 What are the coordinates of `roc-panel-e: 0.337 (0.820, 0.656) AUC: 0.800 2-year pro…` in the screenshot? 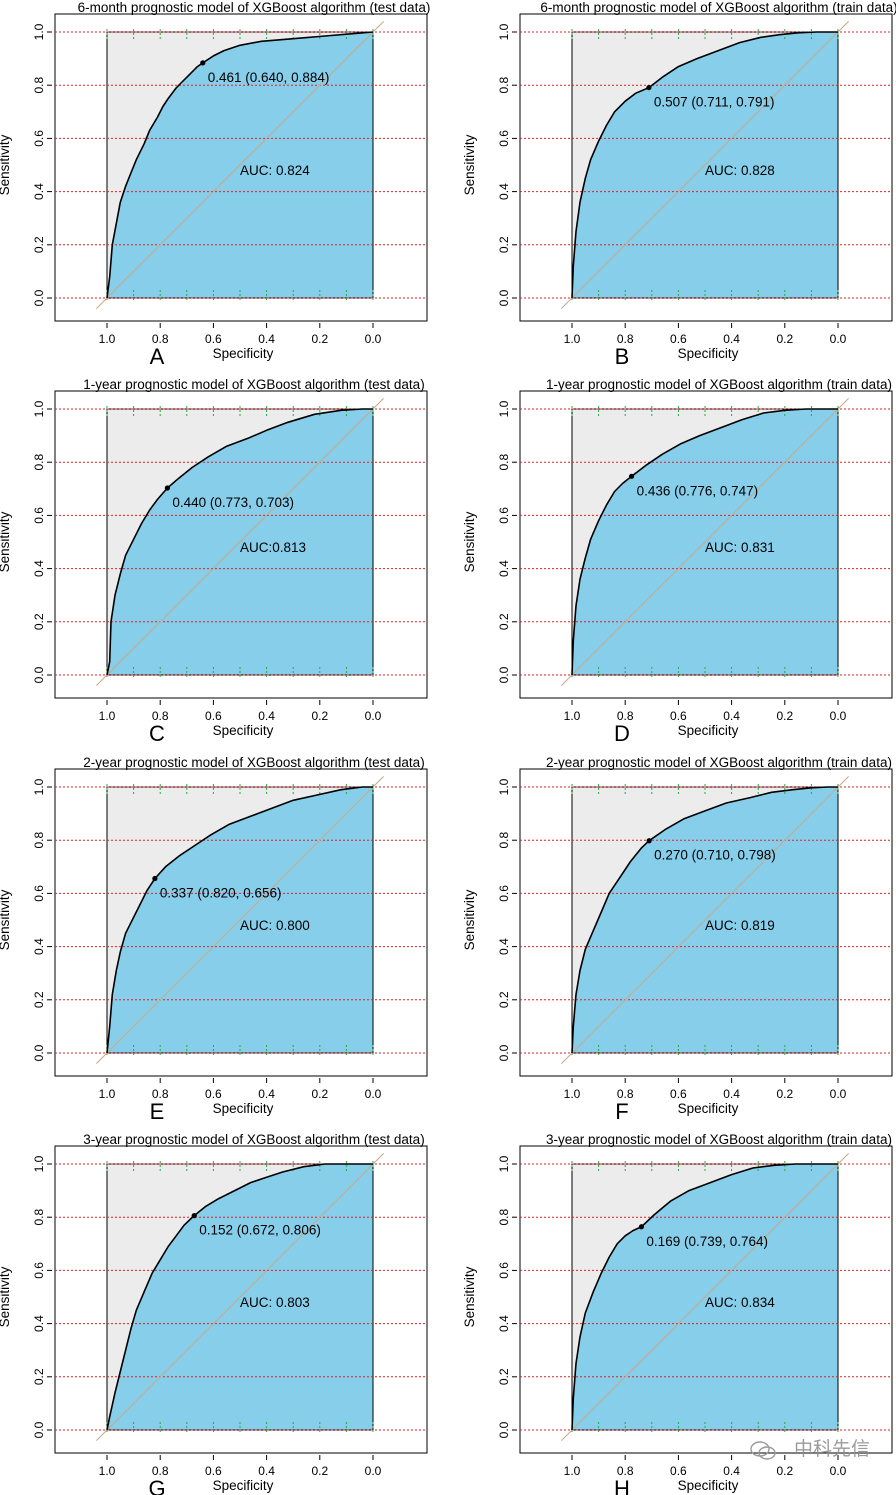 It's located at (214, 939).